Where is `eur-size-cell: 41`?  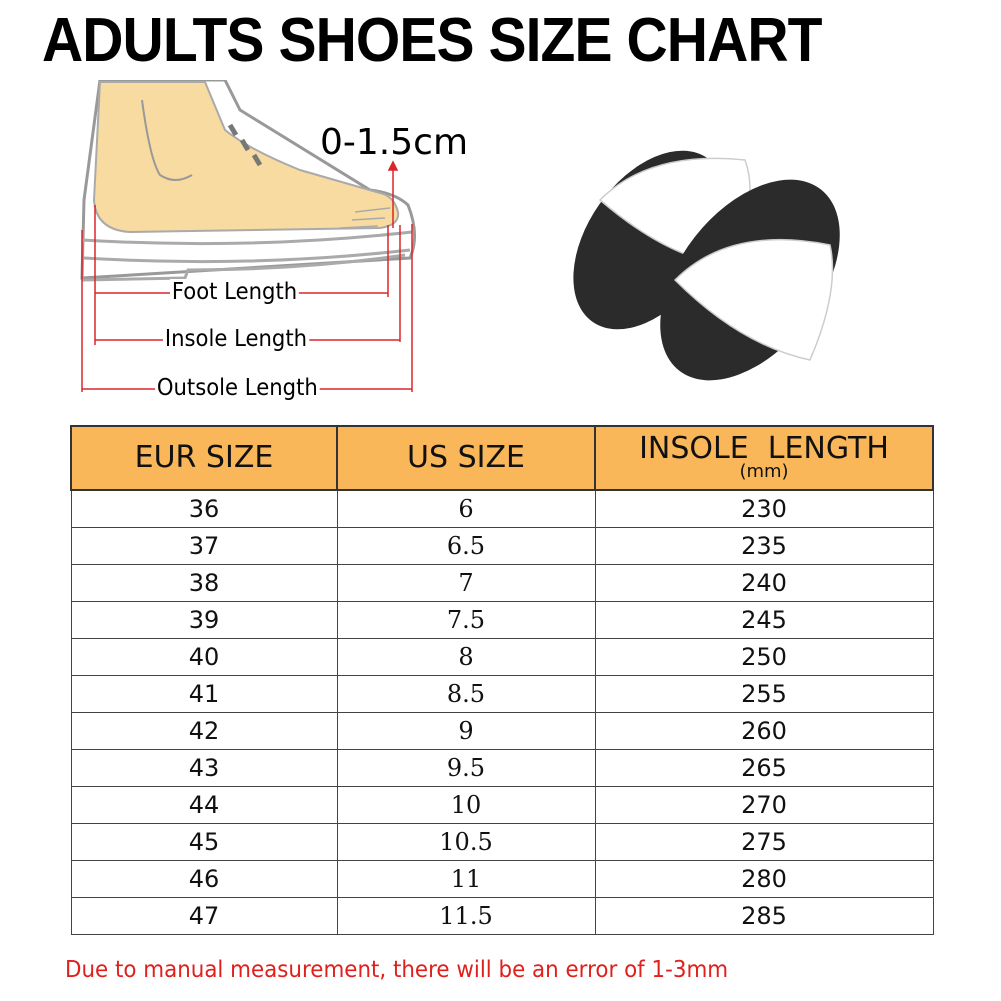 eur-size-cell: 41 is located at coordinates (204, 693).